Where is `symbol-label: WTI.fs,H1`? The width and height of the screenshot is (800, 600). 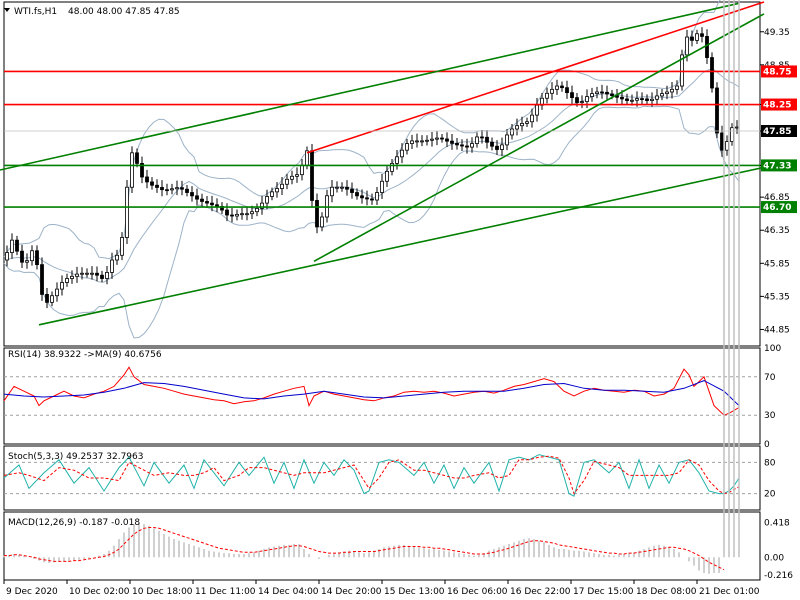
symbol-label: WTI.fs,H1 is located at coordinates (35, 12).